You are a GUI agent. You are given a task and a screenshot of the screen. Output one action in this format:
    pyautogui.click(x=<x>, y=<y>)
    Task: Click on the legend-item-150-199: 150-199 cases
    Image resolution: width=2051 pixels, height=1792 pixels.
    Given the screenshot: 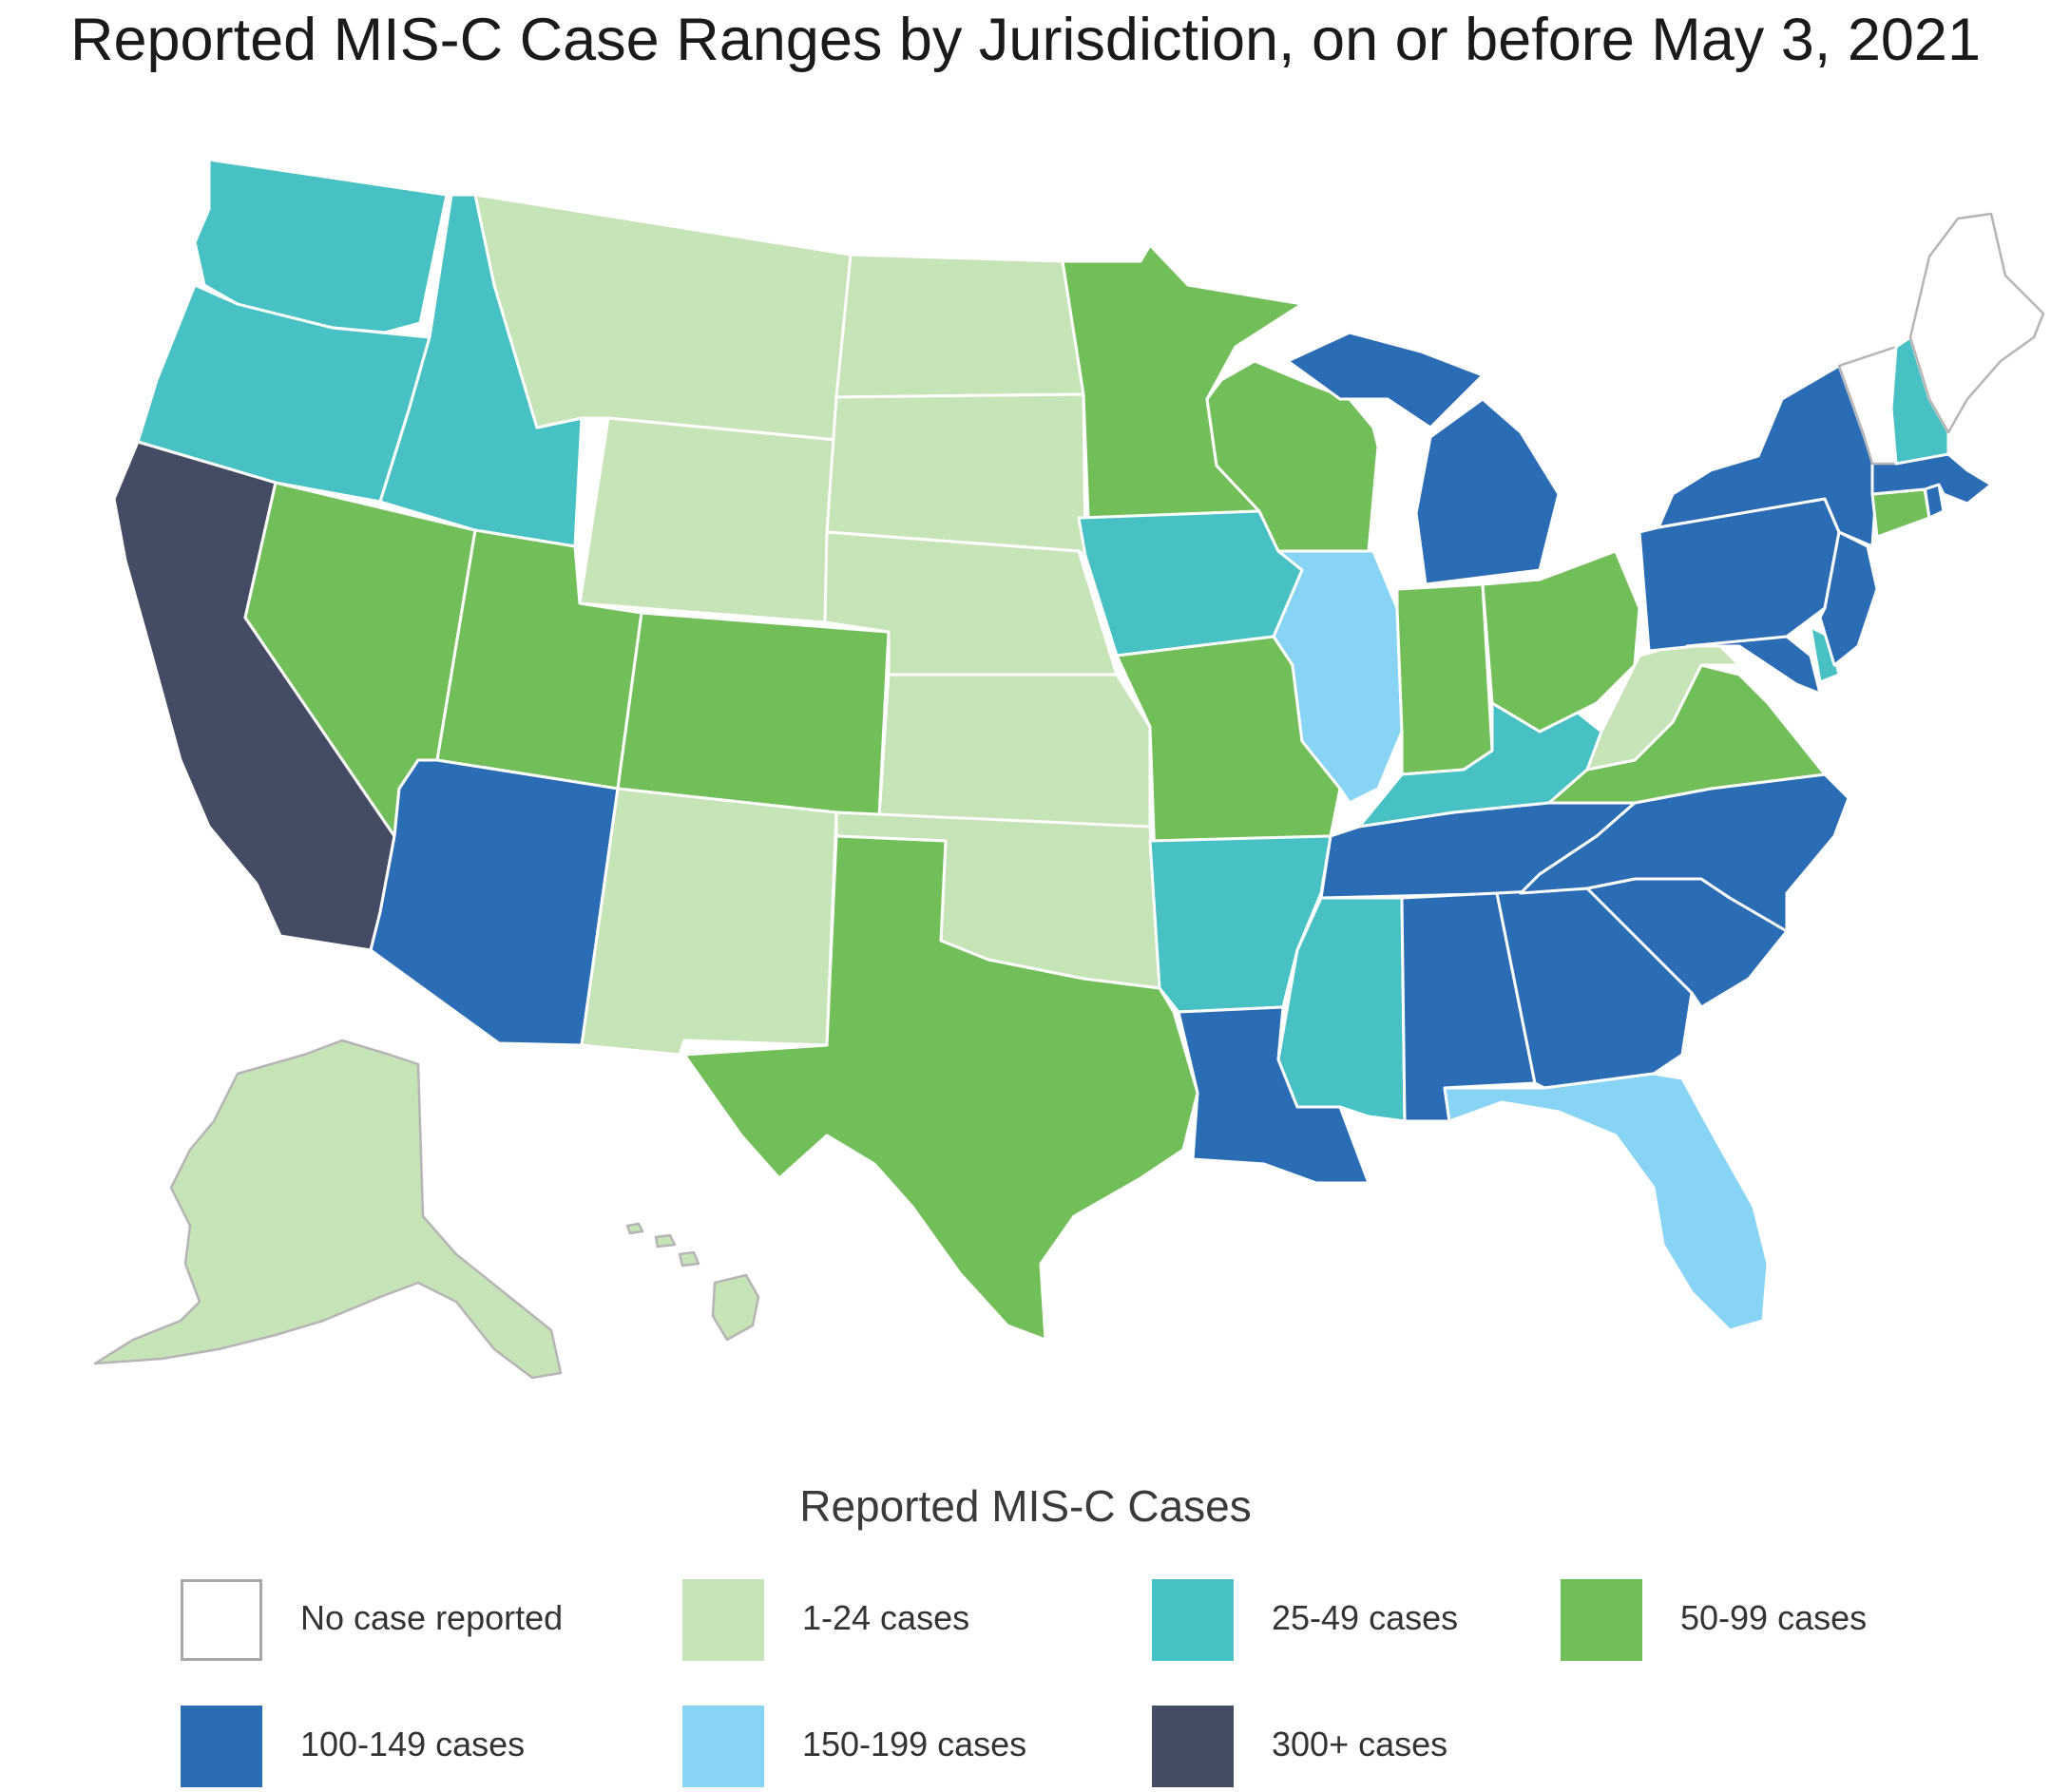 What is the action you would take?
    pyautogui.click(x=873, y=1748)
    